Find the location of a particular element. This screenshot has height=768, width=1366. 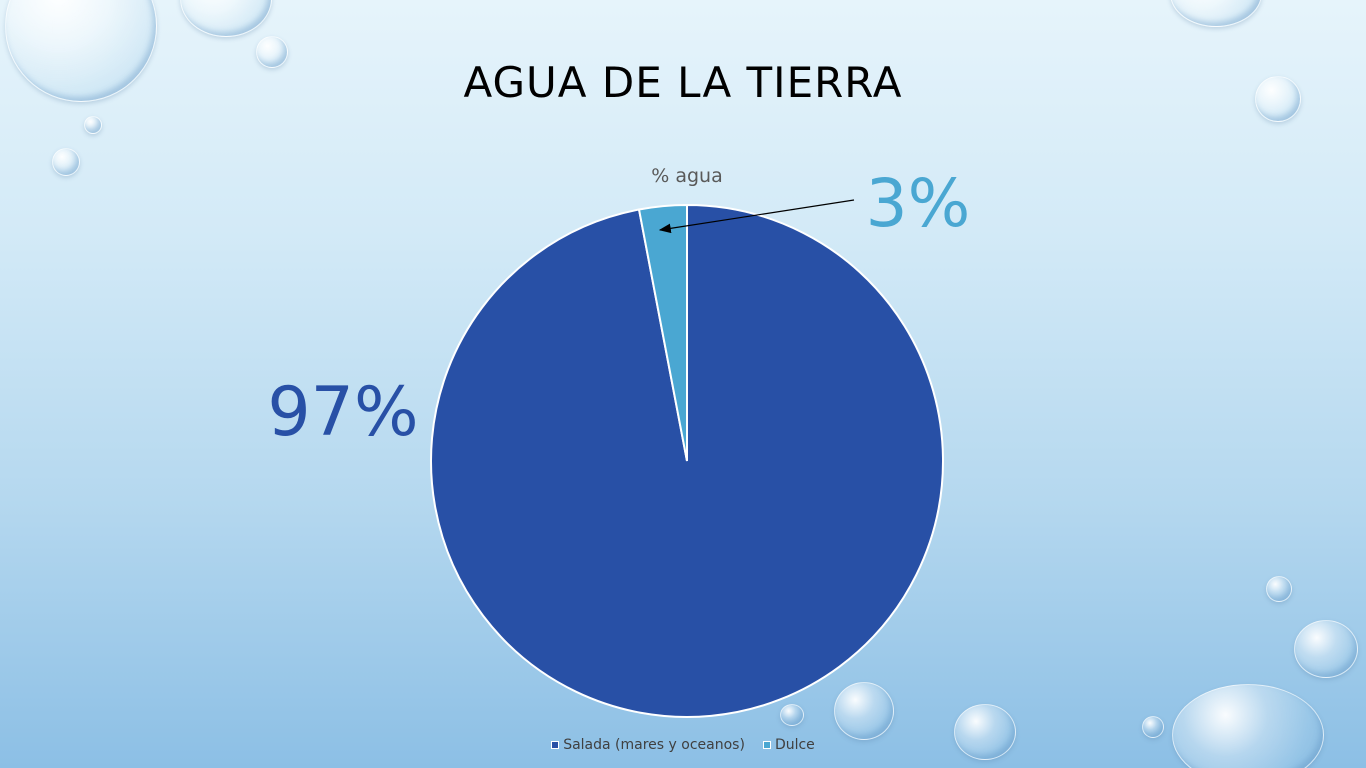

legend-swatch-dulce is located at coordinates (766, 745).